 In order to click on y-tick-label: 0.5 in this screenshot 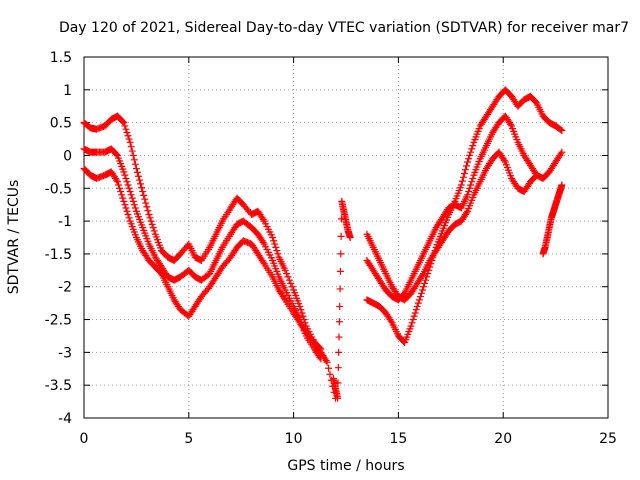, I will do `click(61, 124)`.